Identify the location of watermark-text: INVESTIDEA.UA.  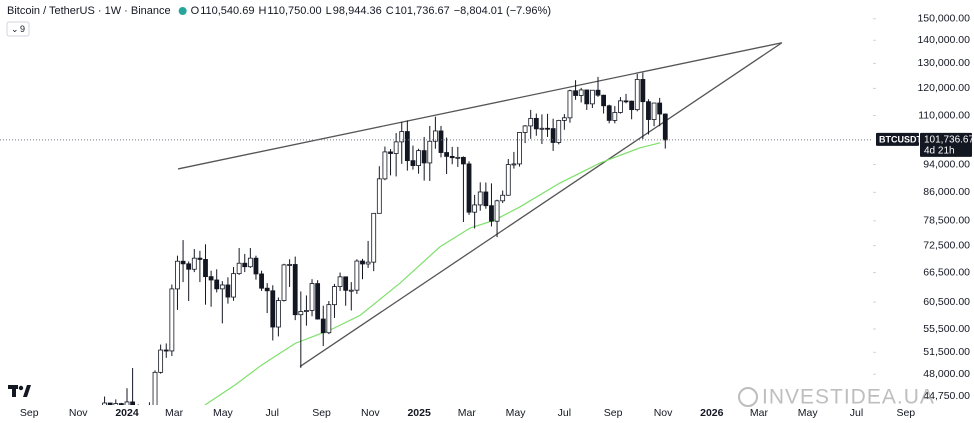
(848, 397).